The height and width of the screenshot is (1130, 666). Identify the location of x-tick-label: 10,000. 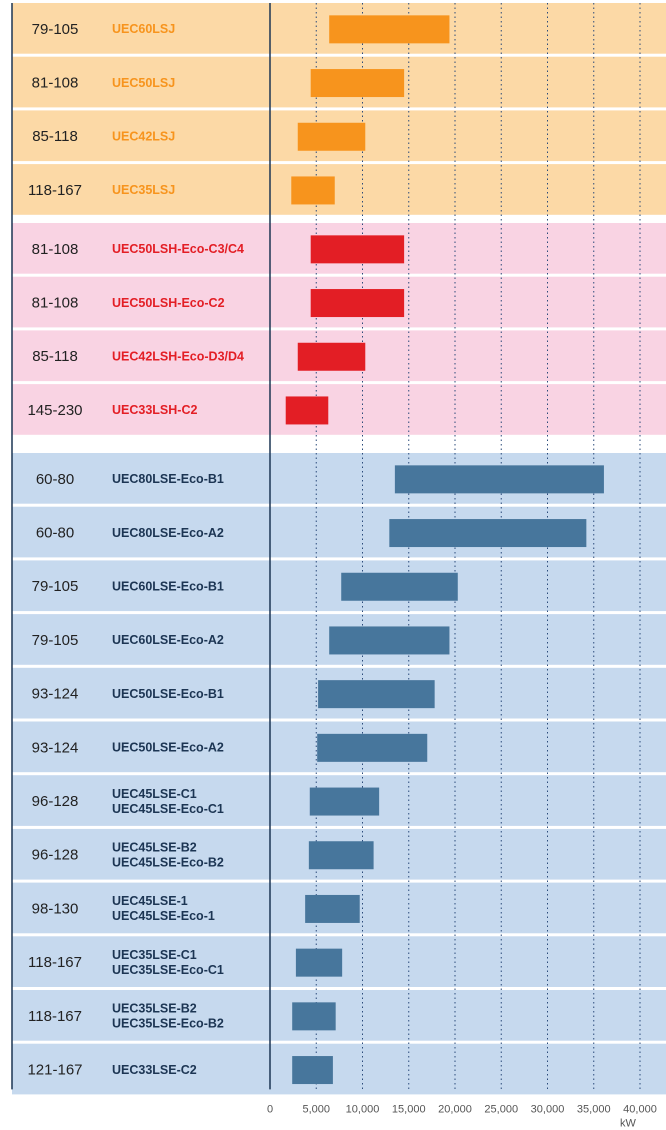
(363, 1109).